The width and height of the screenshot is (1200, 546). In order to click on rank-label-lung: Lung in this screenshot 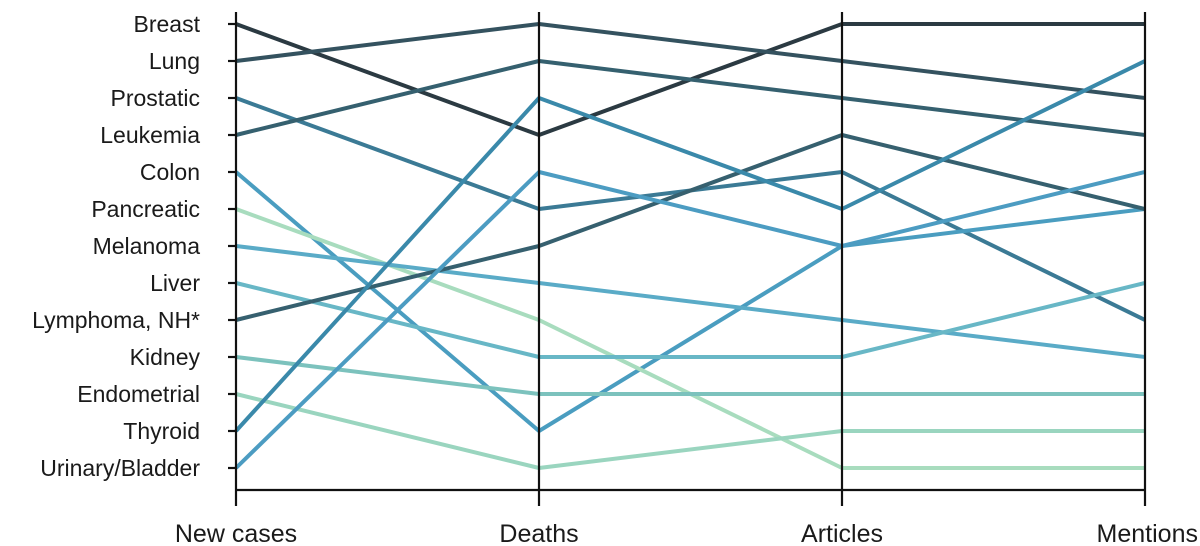, I will do `click(174, 61)`.